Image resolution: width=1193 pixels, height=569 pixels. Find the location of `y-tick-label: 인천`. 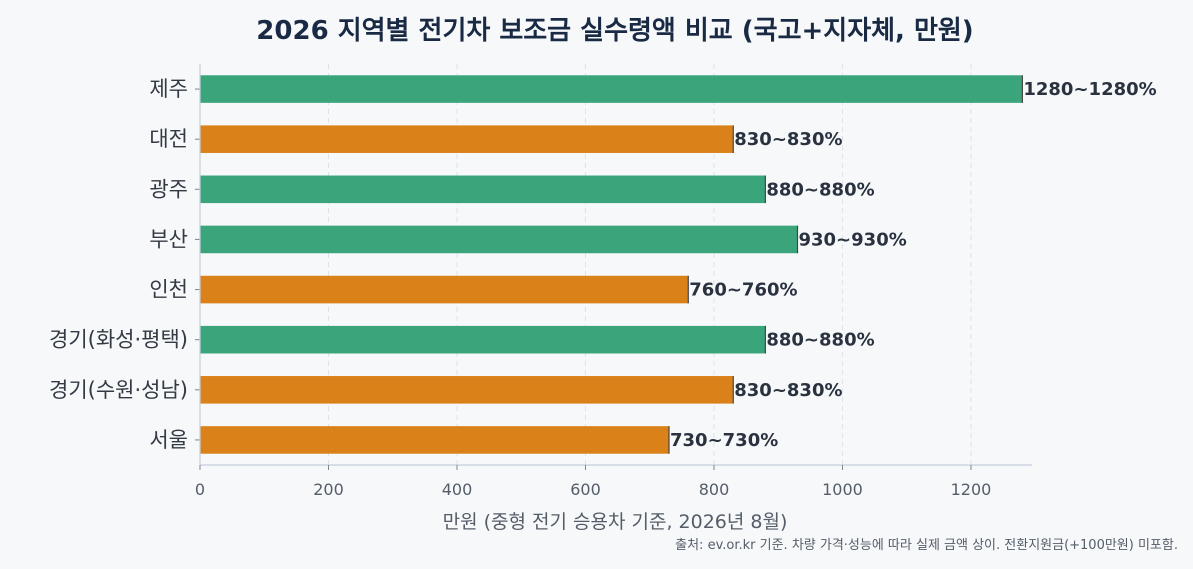

y-tick-label: 인천 is located at coordinates (168, 290).